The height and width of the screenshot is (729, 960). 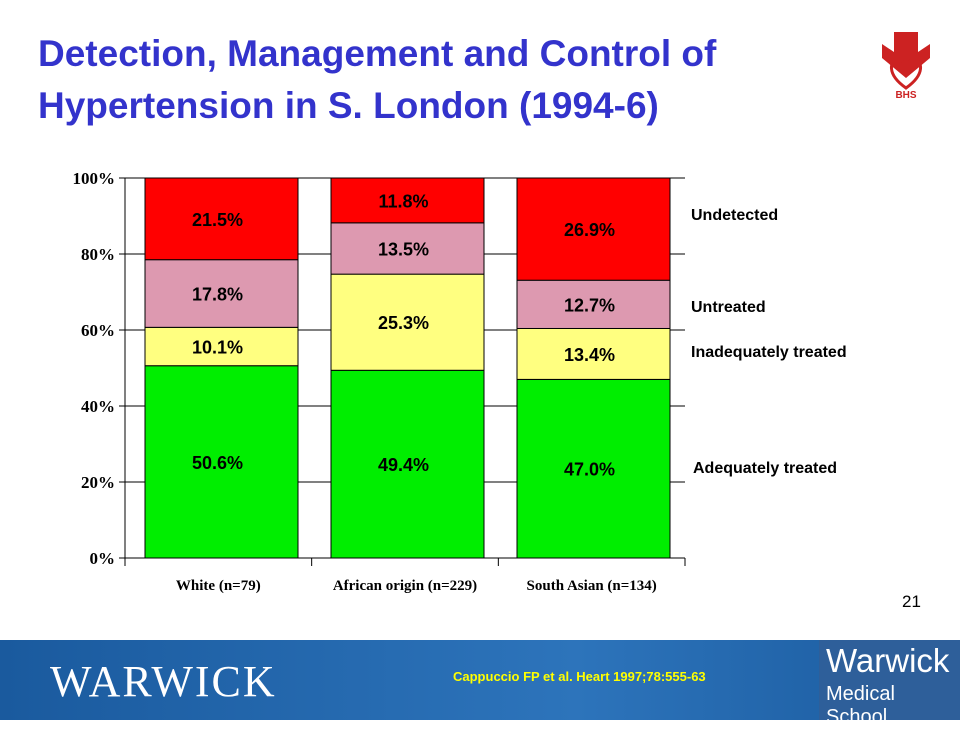 What do you see at coordinates (589, 305) in the screenshot?
I see `bar-data-label: 12.7%` at bounding box center [589, 305].